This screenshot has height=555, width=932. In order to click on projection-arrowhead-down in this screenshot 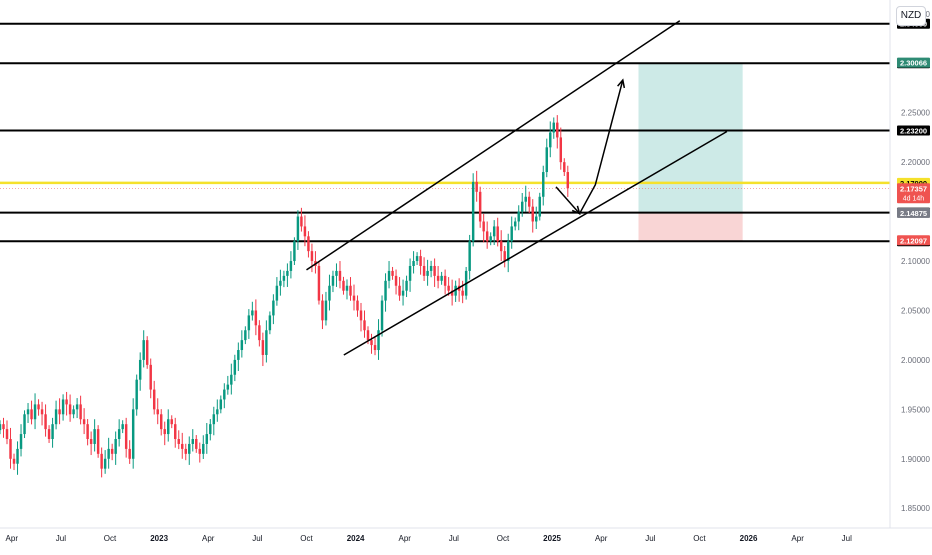, I will do `click(576, 210)`.